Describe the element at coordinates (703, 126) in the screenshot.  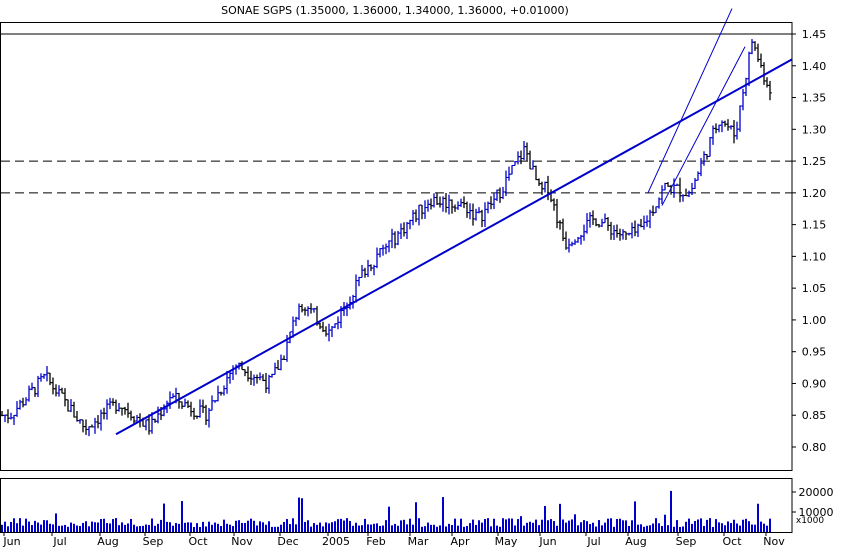
I see `trendline-channel-lower` at that location.